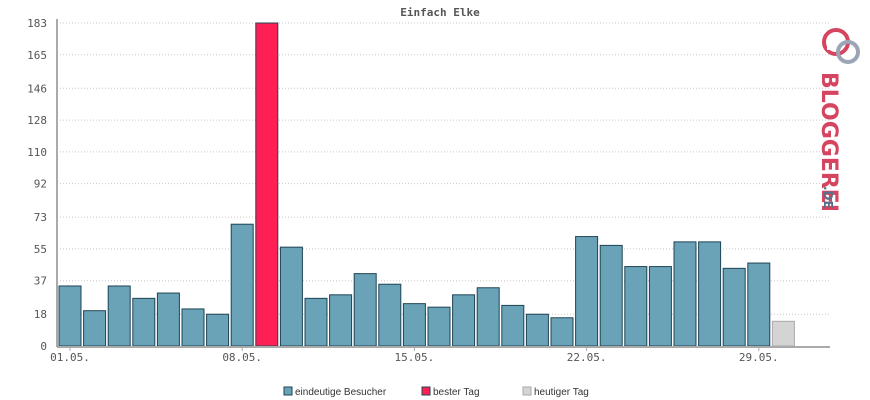 The height and width of the screenshot is (400, 870). Describe the element at coordinates (37, 55) in the screenshot. I see `y-tick-label: 165` at that location.